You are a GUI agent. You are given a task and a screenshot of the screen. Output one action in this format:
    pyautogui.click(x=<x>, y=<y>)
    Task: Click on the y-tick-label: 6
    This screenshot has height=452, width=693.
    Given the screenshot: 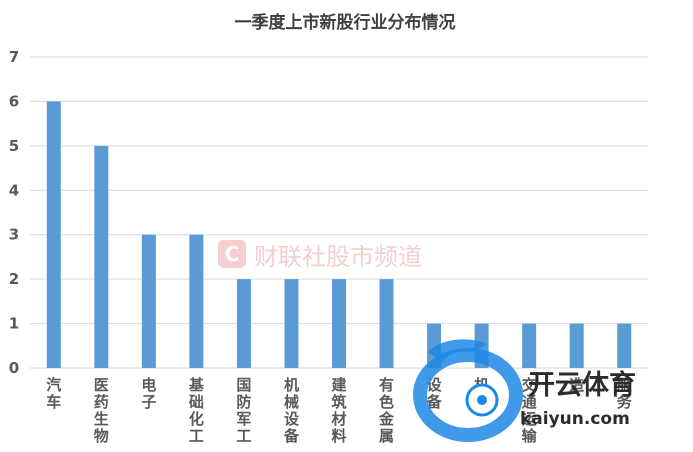 What is the action you would take?
    pyautogui.click(x=14, y=101)
    